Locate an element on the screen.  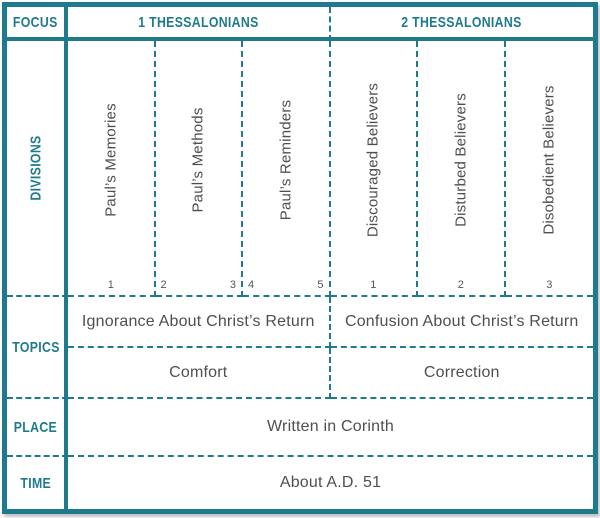
division-cell-pauls-methods: Paul’s Methods 2 3 is located at coordinates (199, 169).